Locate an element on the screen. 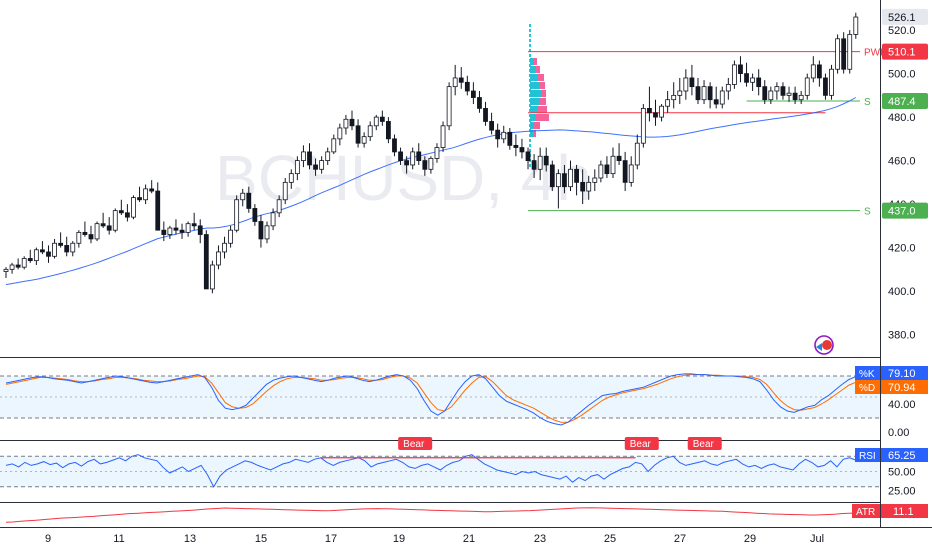 This screenshot has width=932, height=550. atr-label-name: ATR is located at coordinates (865, 512).